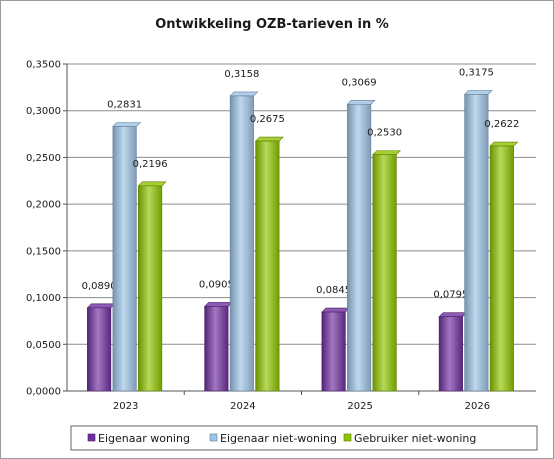 The height and width of the screenshot is (459, 554). I want to click on data-label: 0,2530, so click(384, 133).